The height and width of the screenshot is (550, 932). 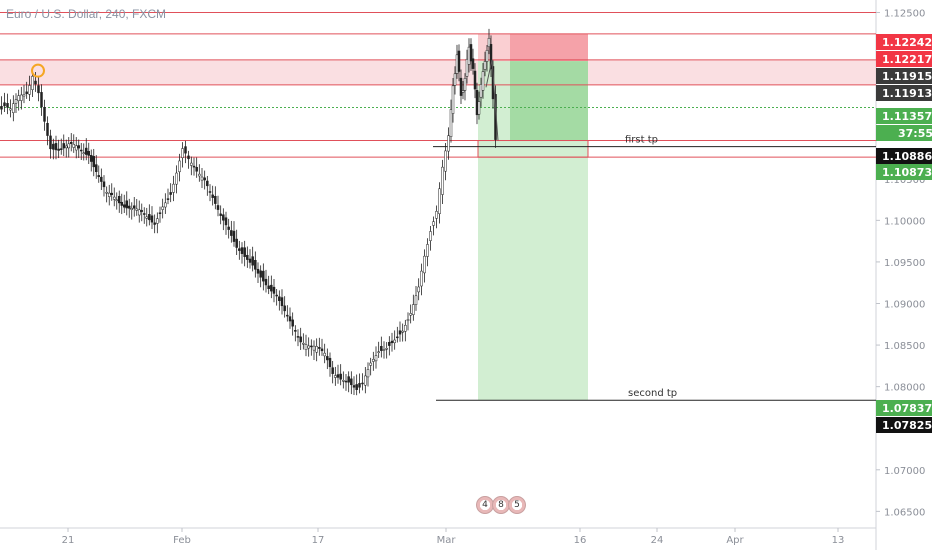 What do you see at coordinates (485, 505) in the screenshot?
I see `event-badge-1: 4` at bounding box center [485, 505].